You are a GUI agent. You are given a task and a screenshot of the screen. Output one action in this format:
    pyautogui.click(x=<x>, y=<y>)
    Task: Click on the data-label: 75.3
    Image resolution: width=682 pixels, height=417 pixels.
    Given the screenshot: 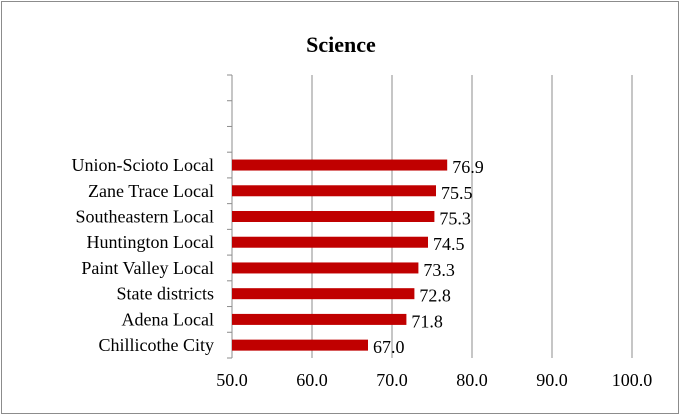 What is the action you would take?
    pyautogui.click(x=455, y=219)
    